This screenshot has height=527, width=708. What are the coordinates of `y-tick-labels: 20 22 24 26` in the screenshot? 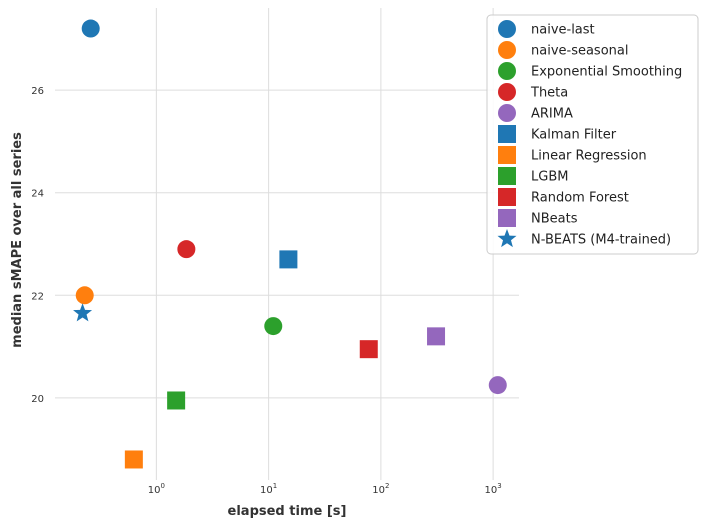 It's located at (37, 245).